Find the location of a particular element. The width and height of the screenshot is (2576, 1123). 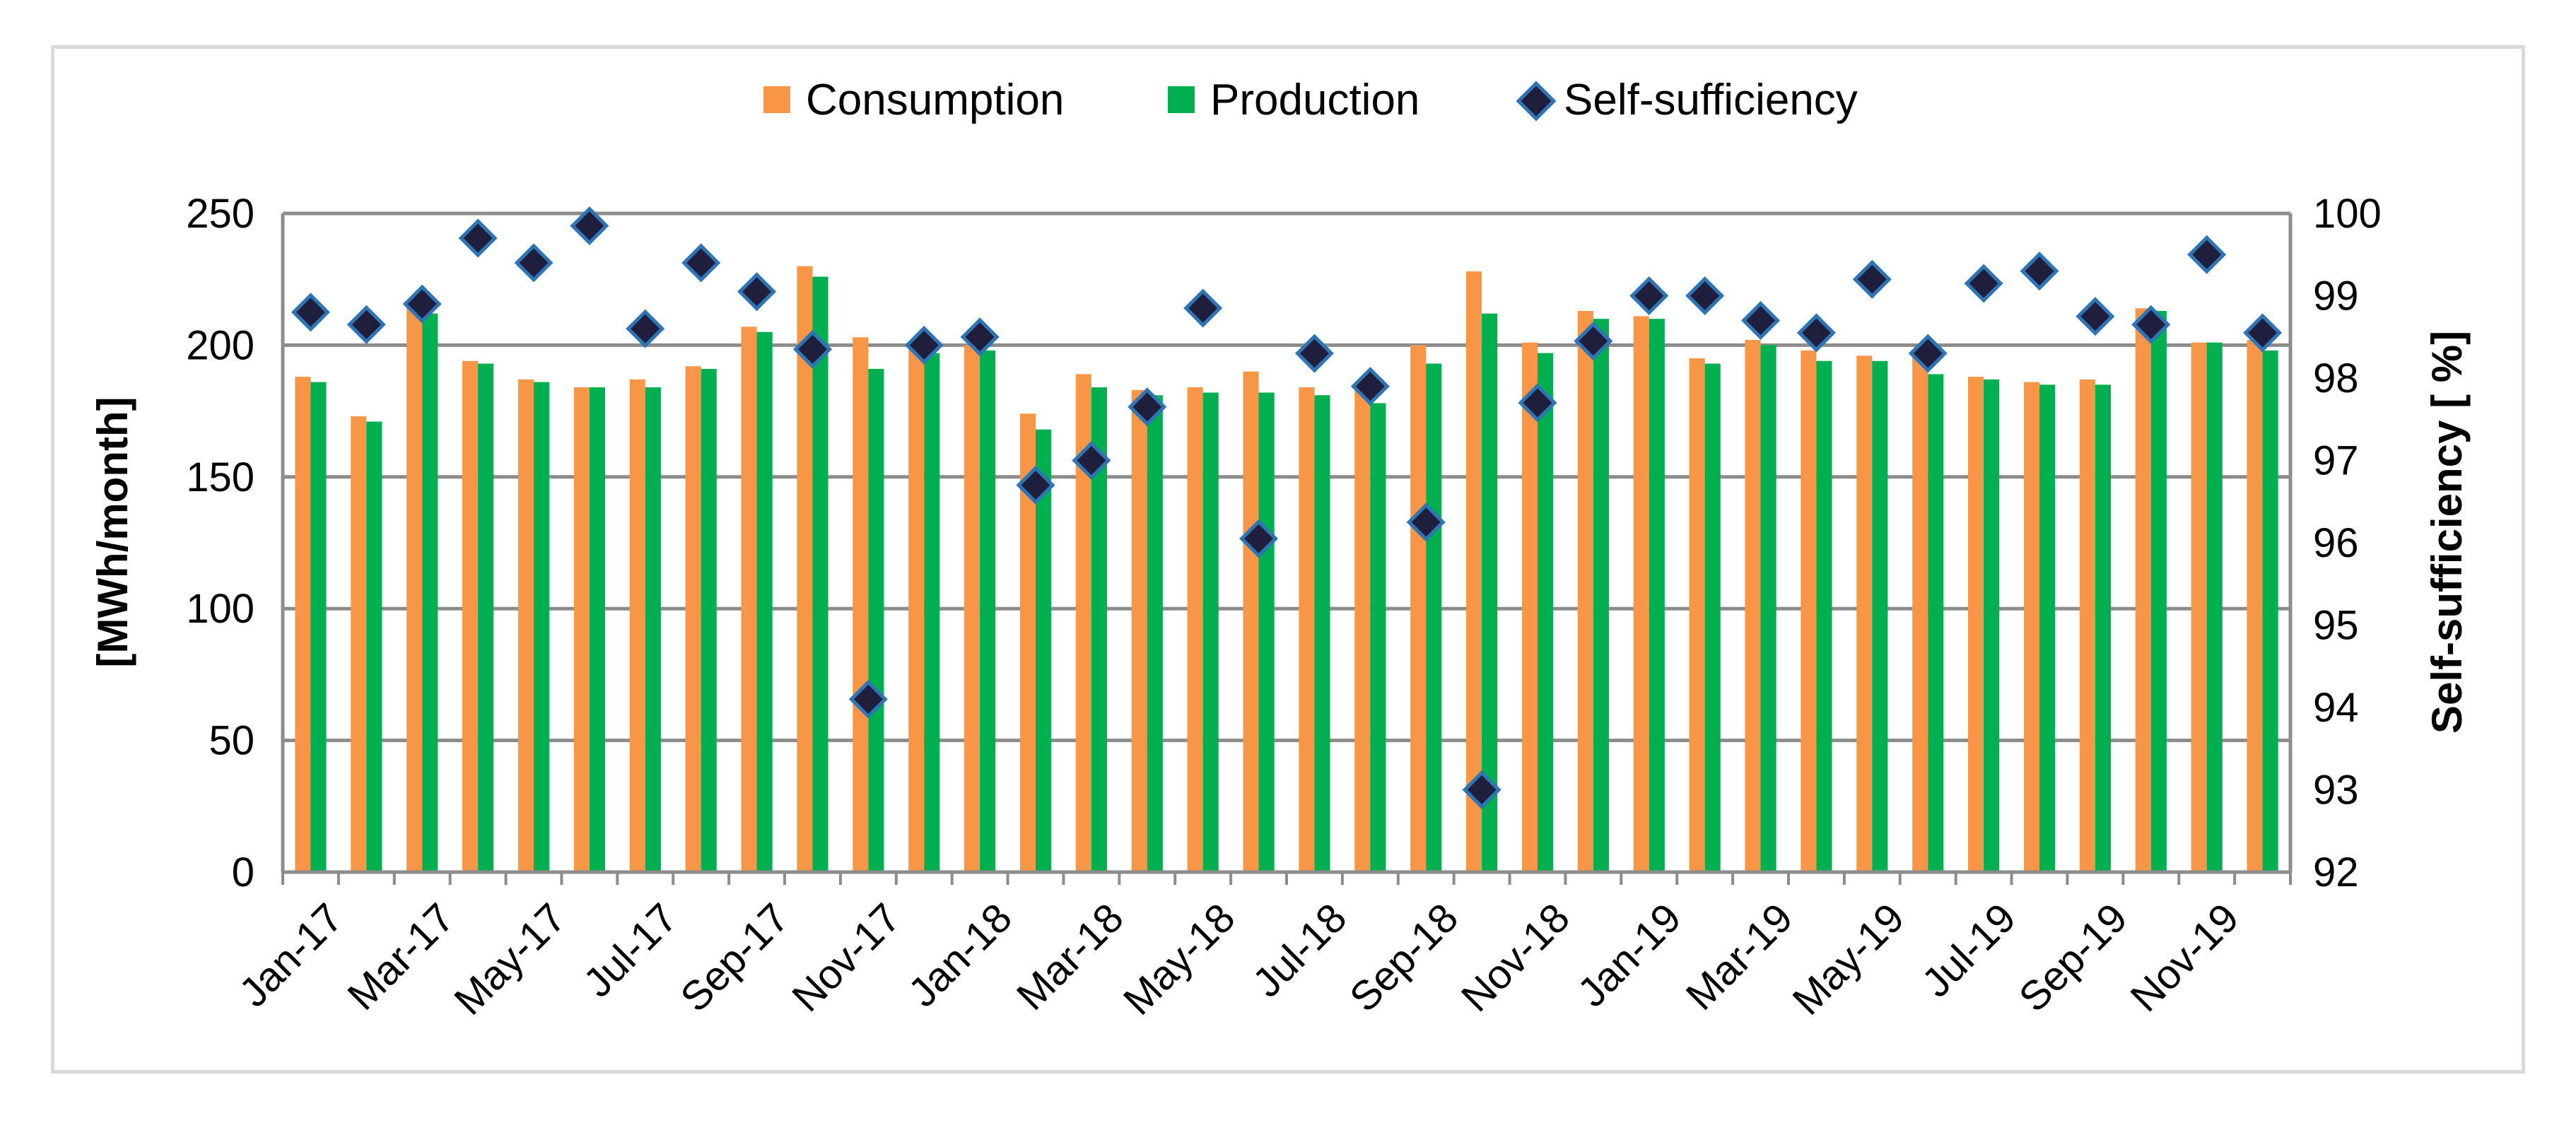

y2-tick-label: 100 is located at coordinates (2347, 214).